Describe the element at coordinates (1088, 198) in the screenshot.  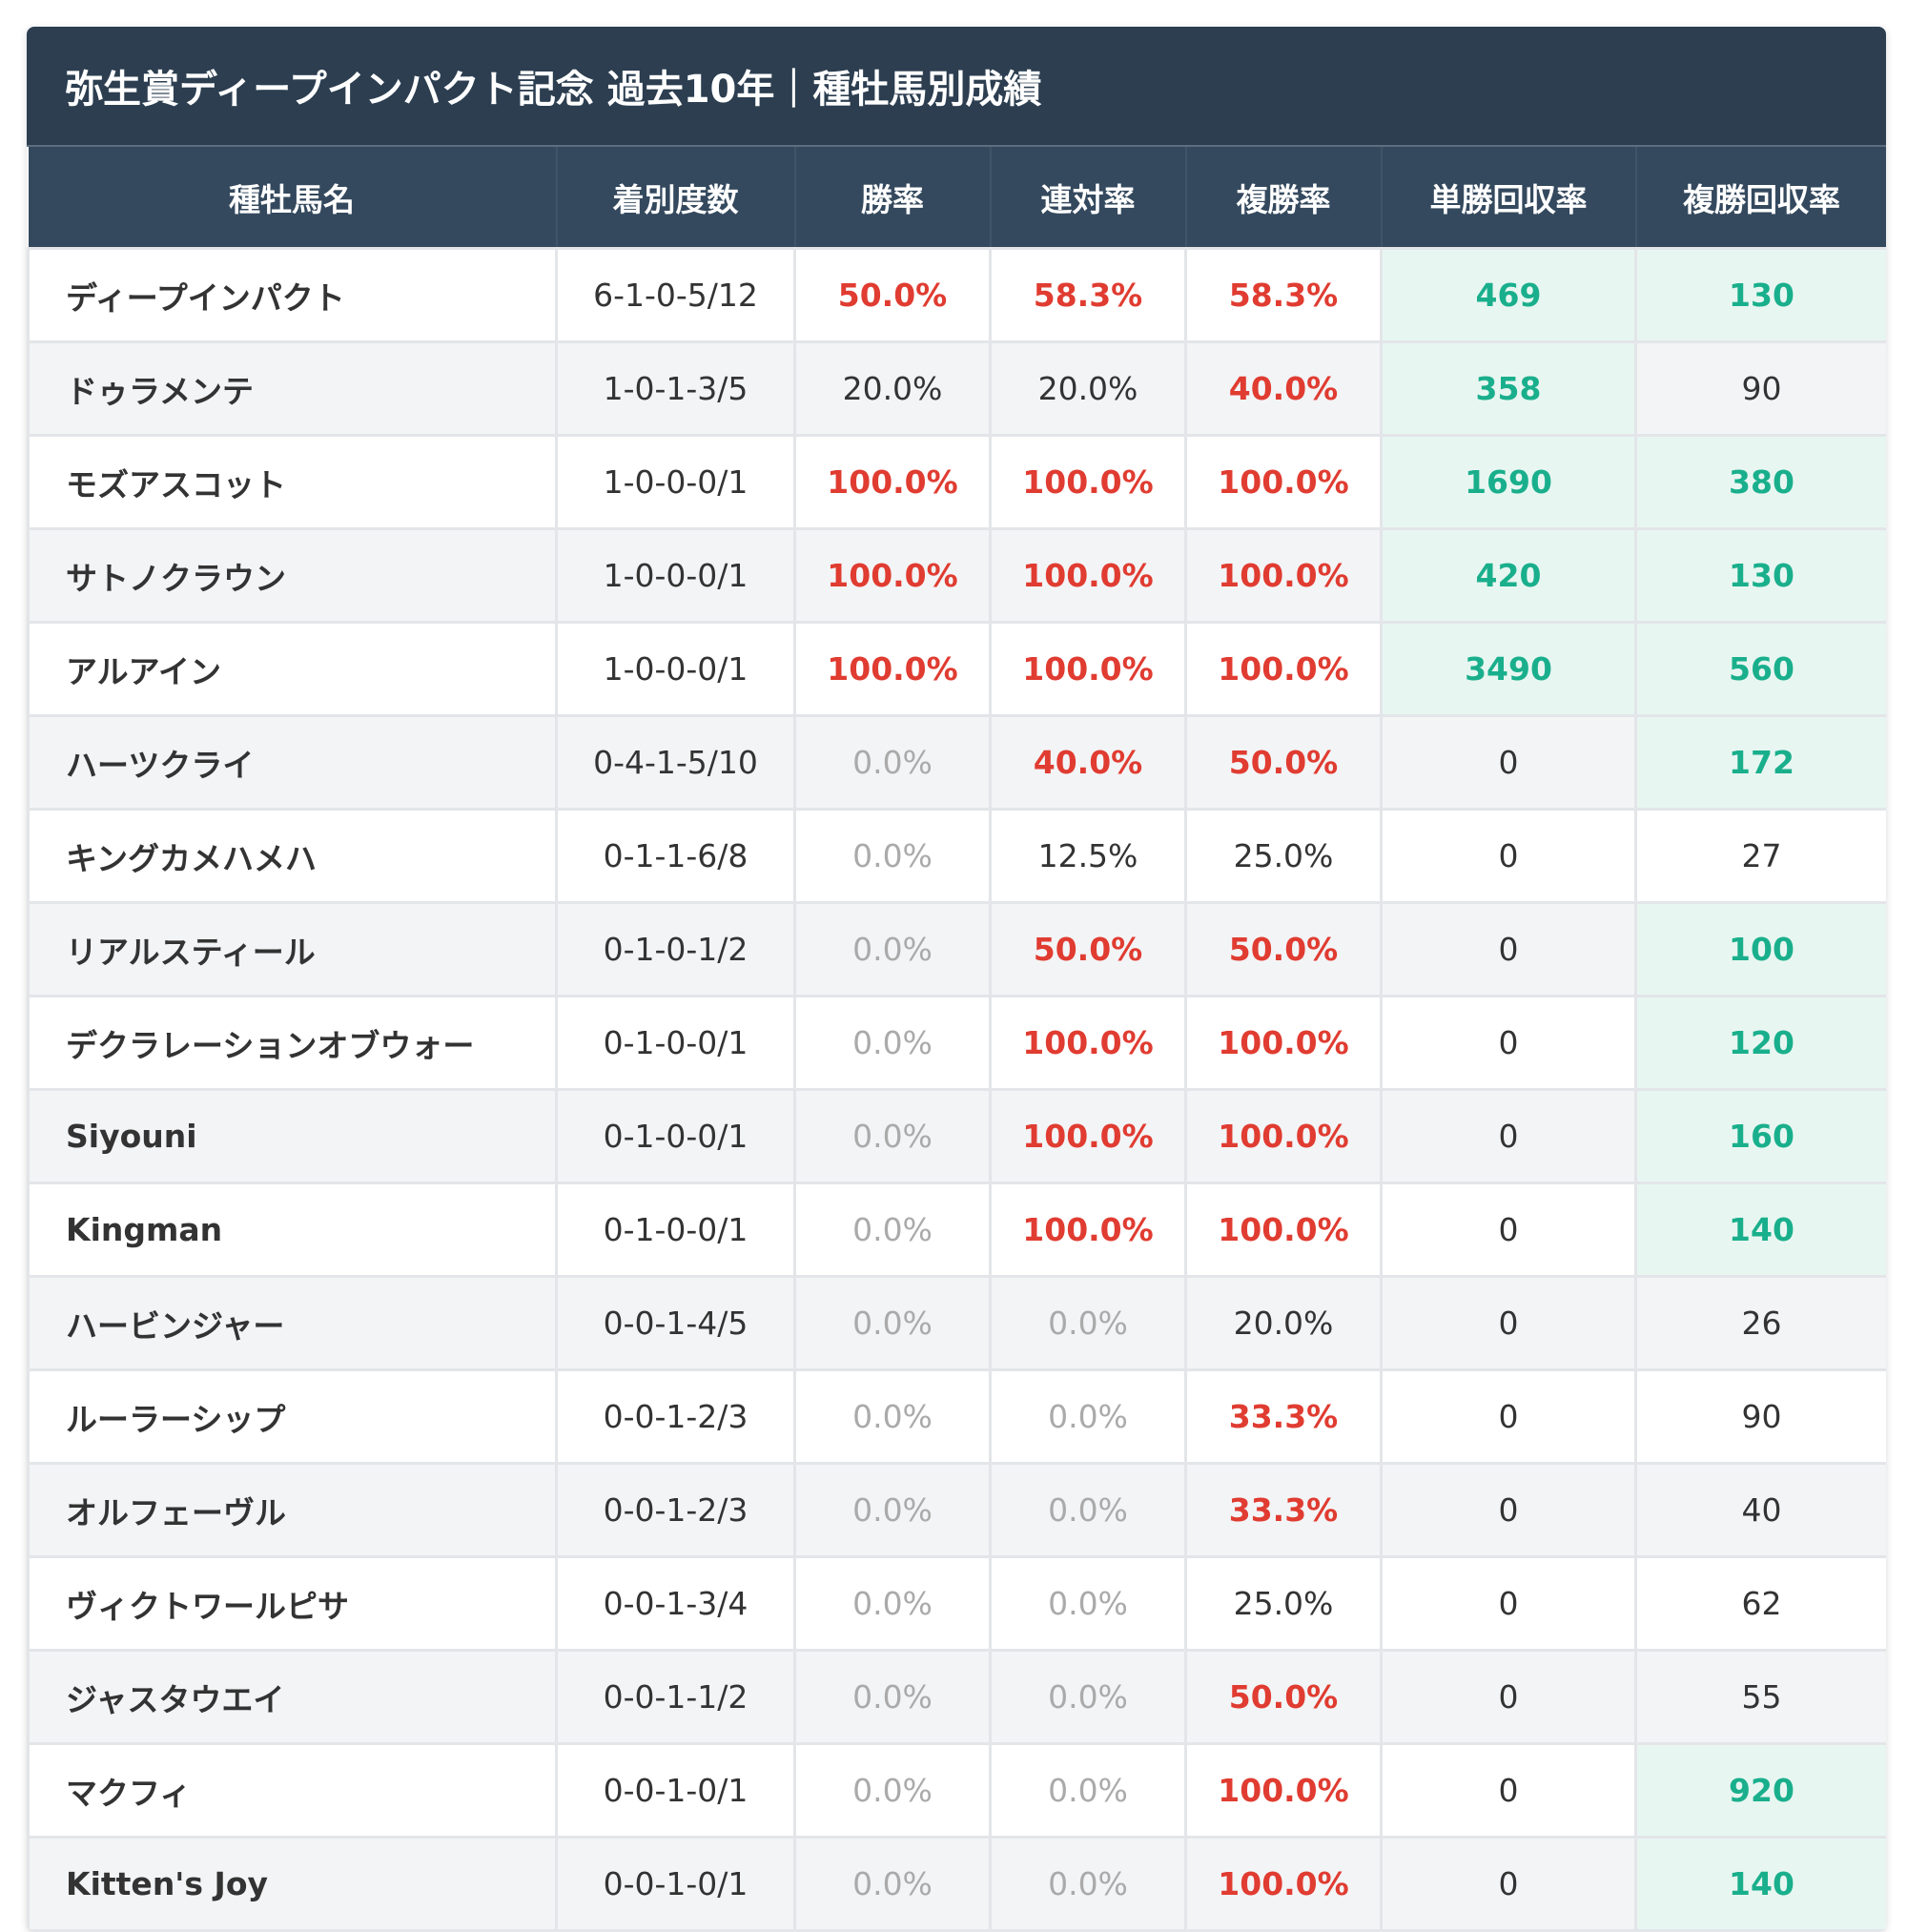
I see `column-header: 連対率` at that location.